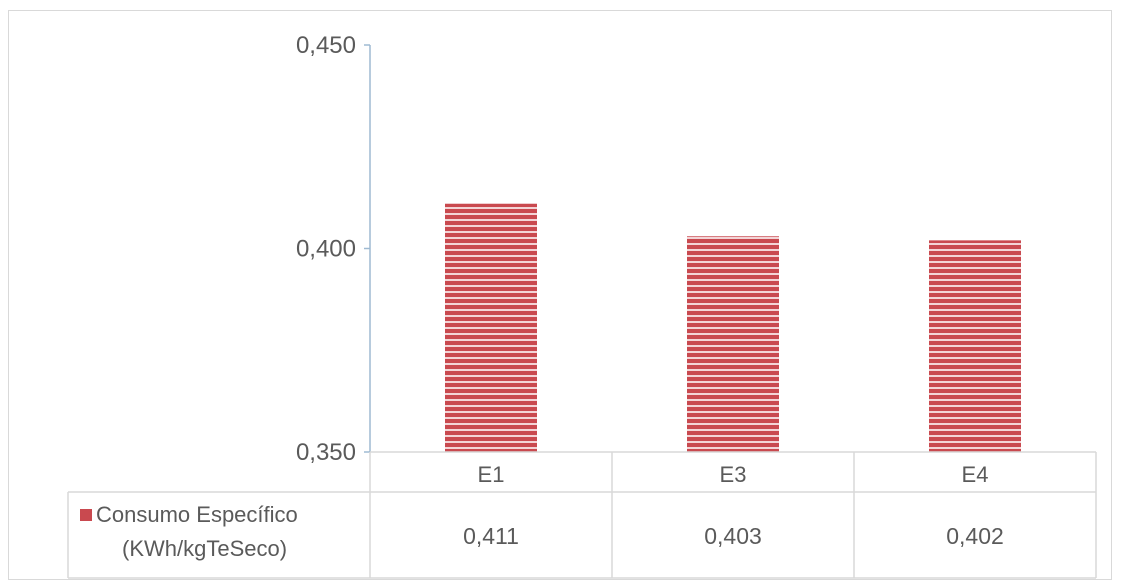  Describe the element at coordinates (491, 474) in the screenshot. I see `x-category-label: E1` at that location.